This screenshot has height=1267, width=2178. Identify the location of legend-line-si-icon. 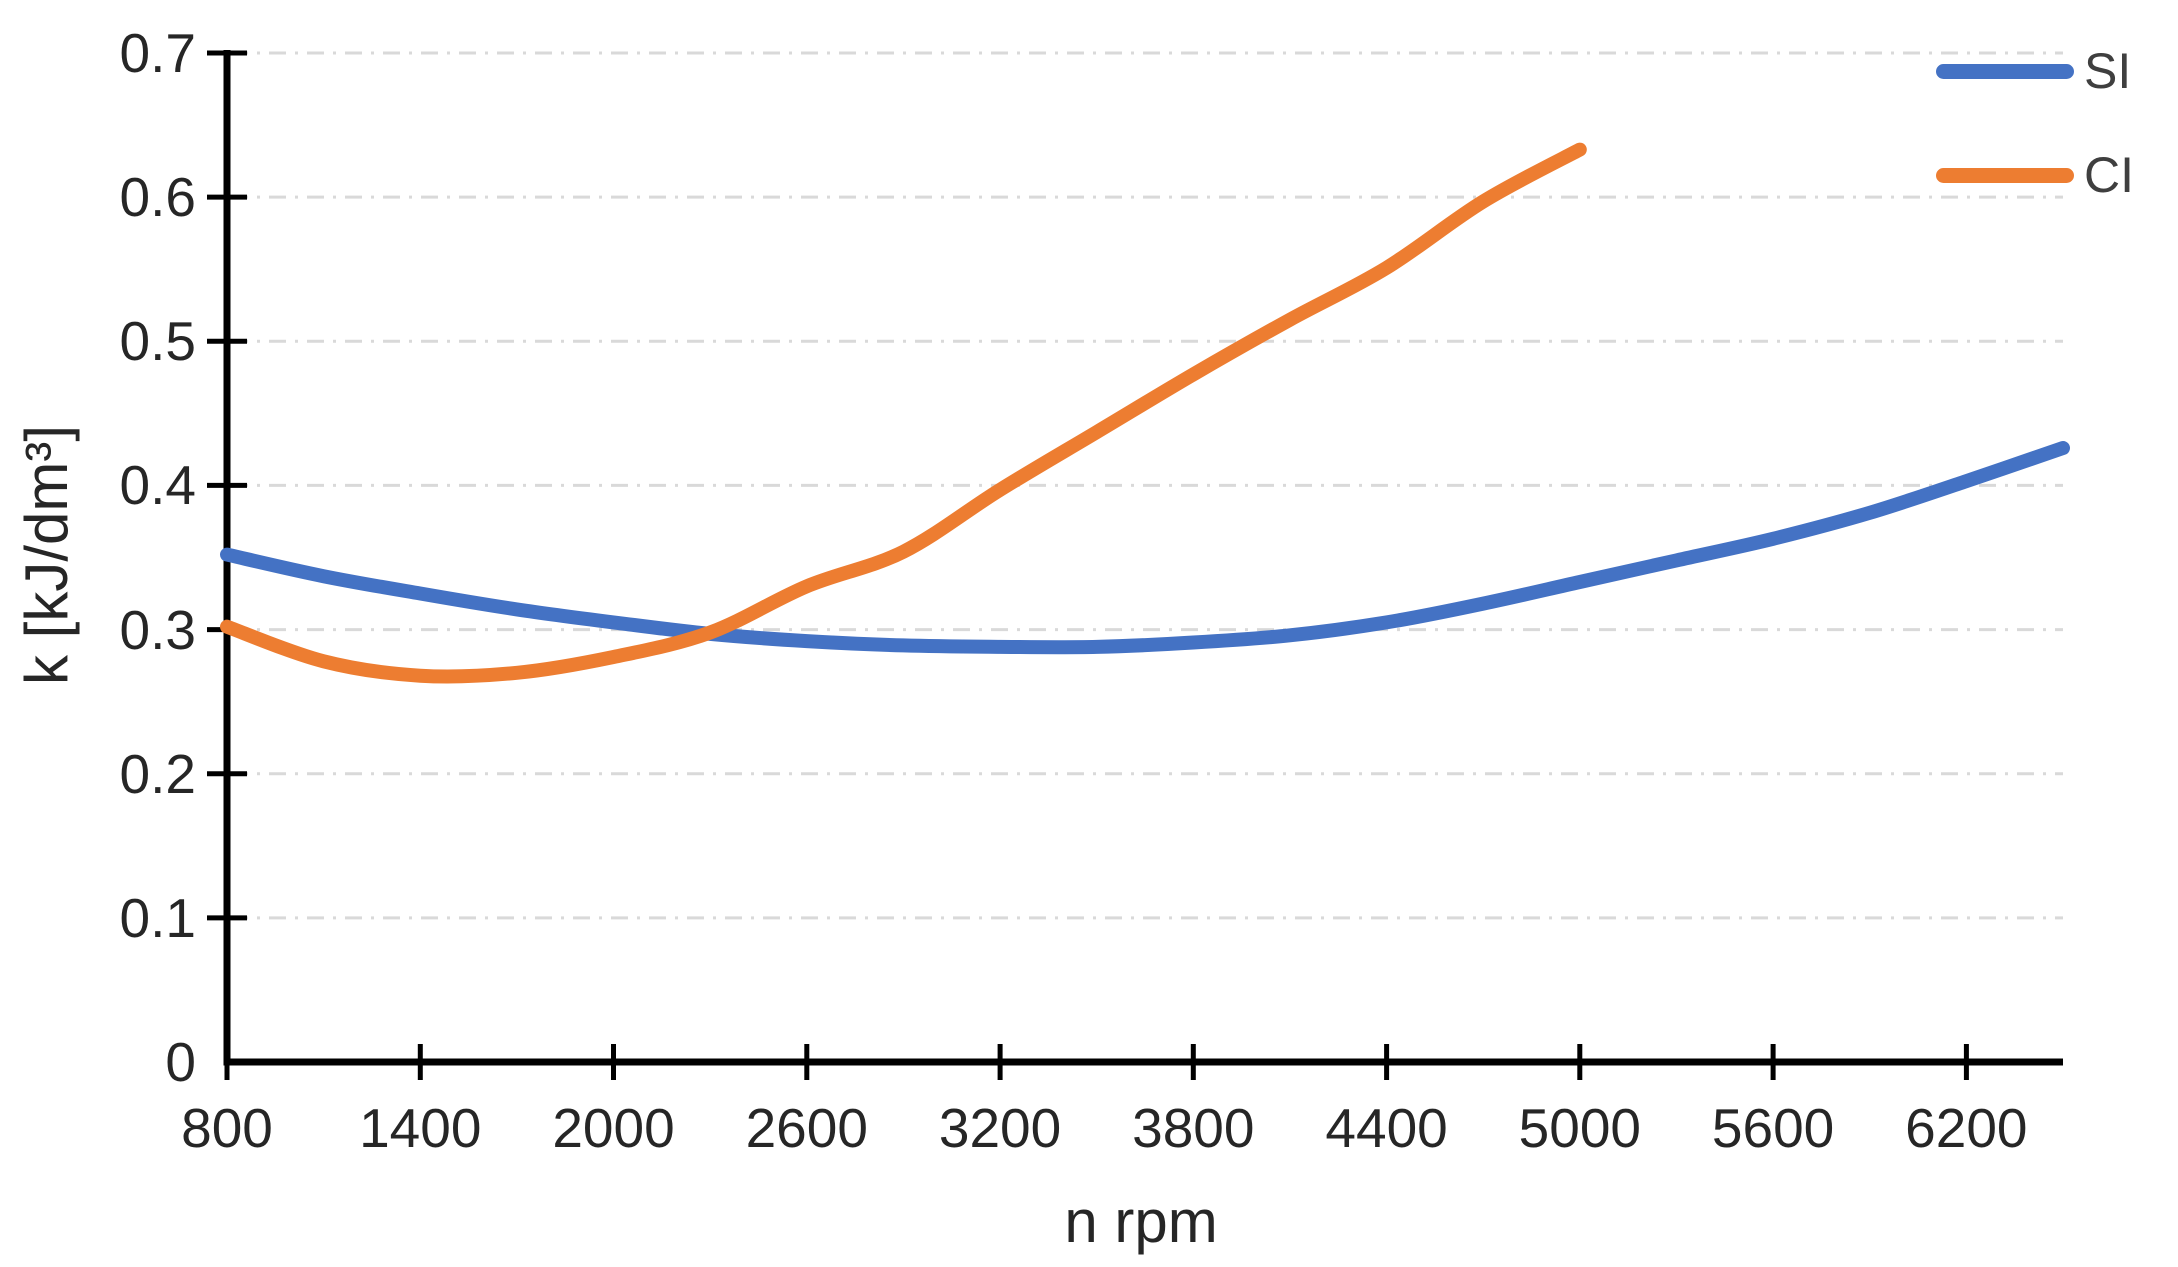
(2005, 71).